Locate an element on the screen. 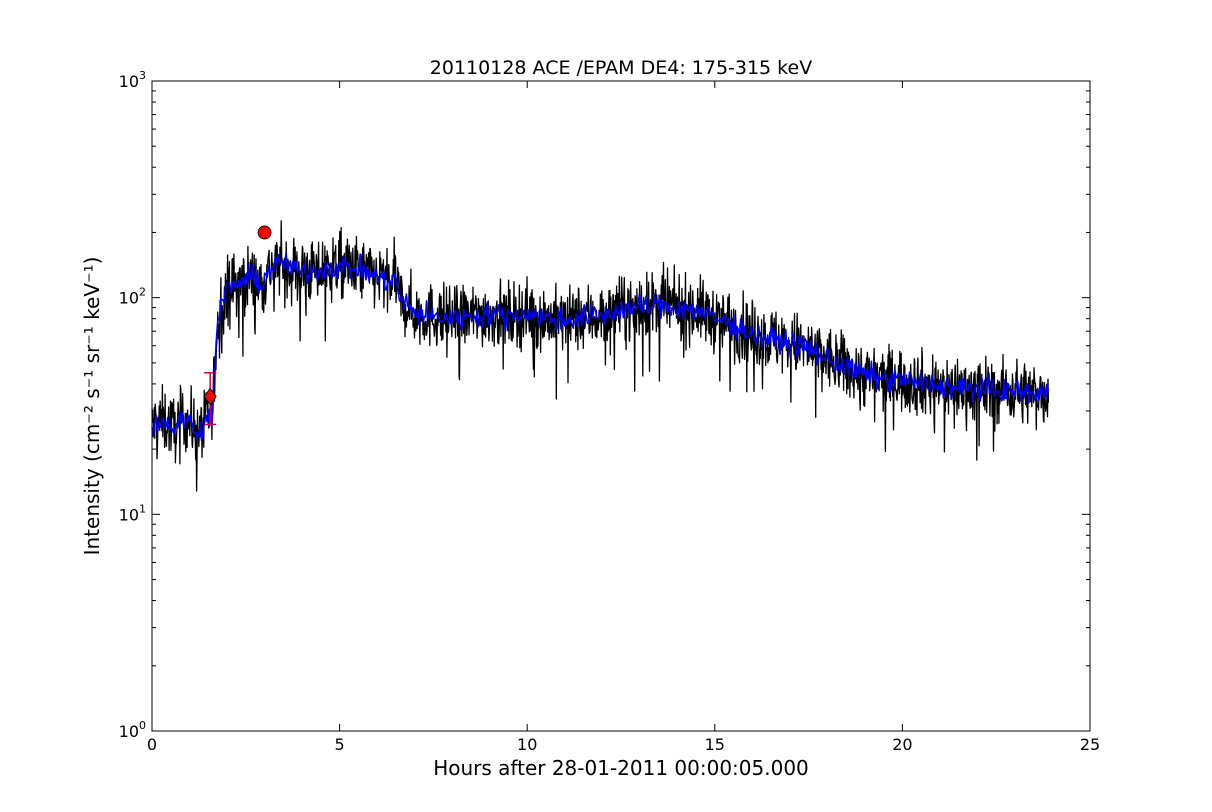 The width and height of the screenshot is (1212, 812). y-tick-label-exponent: 2 is located at coordinates (142, 292).